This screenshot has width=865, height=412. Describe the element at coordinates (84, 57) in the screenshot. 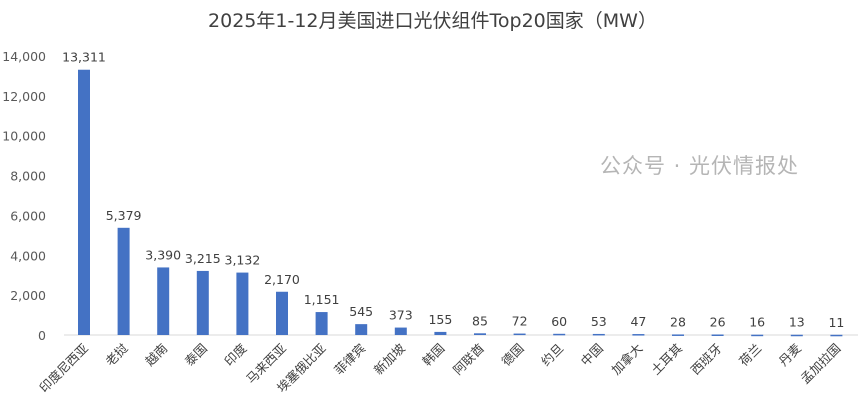

I see `data-label: 13,311` at that location.